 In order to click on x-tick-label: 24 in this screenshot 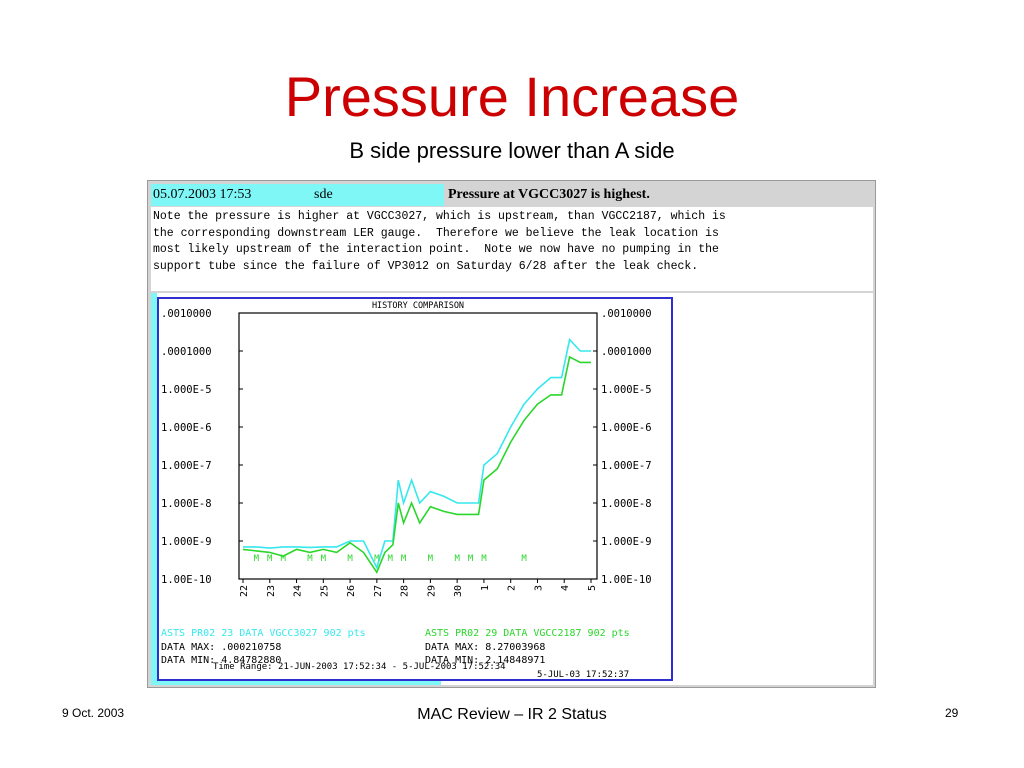, I will do `click(298, 591)`.